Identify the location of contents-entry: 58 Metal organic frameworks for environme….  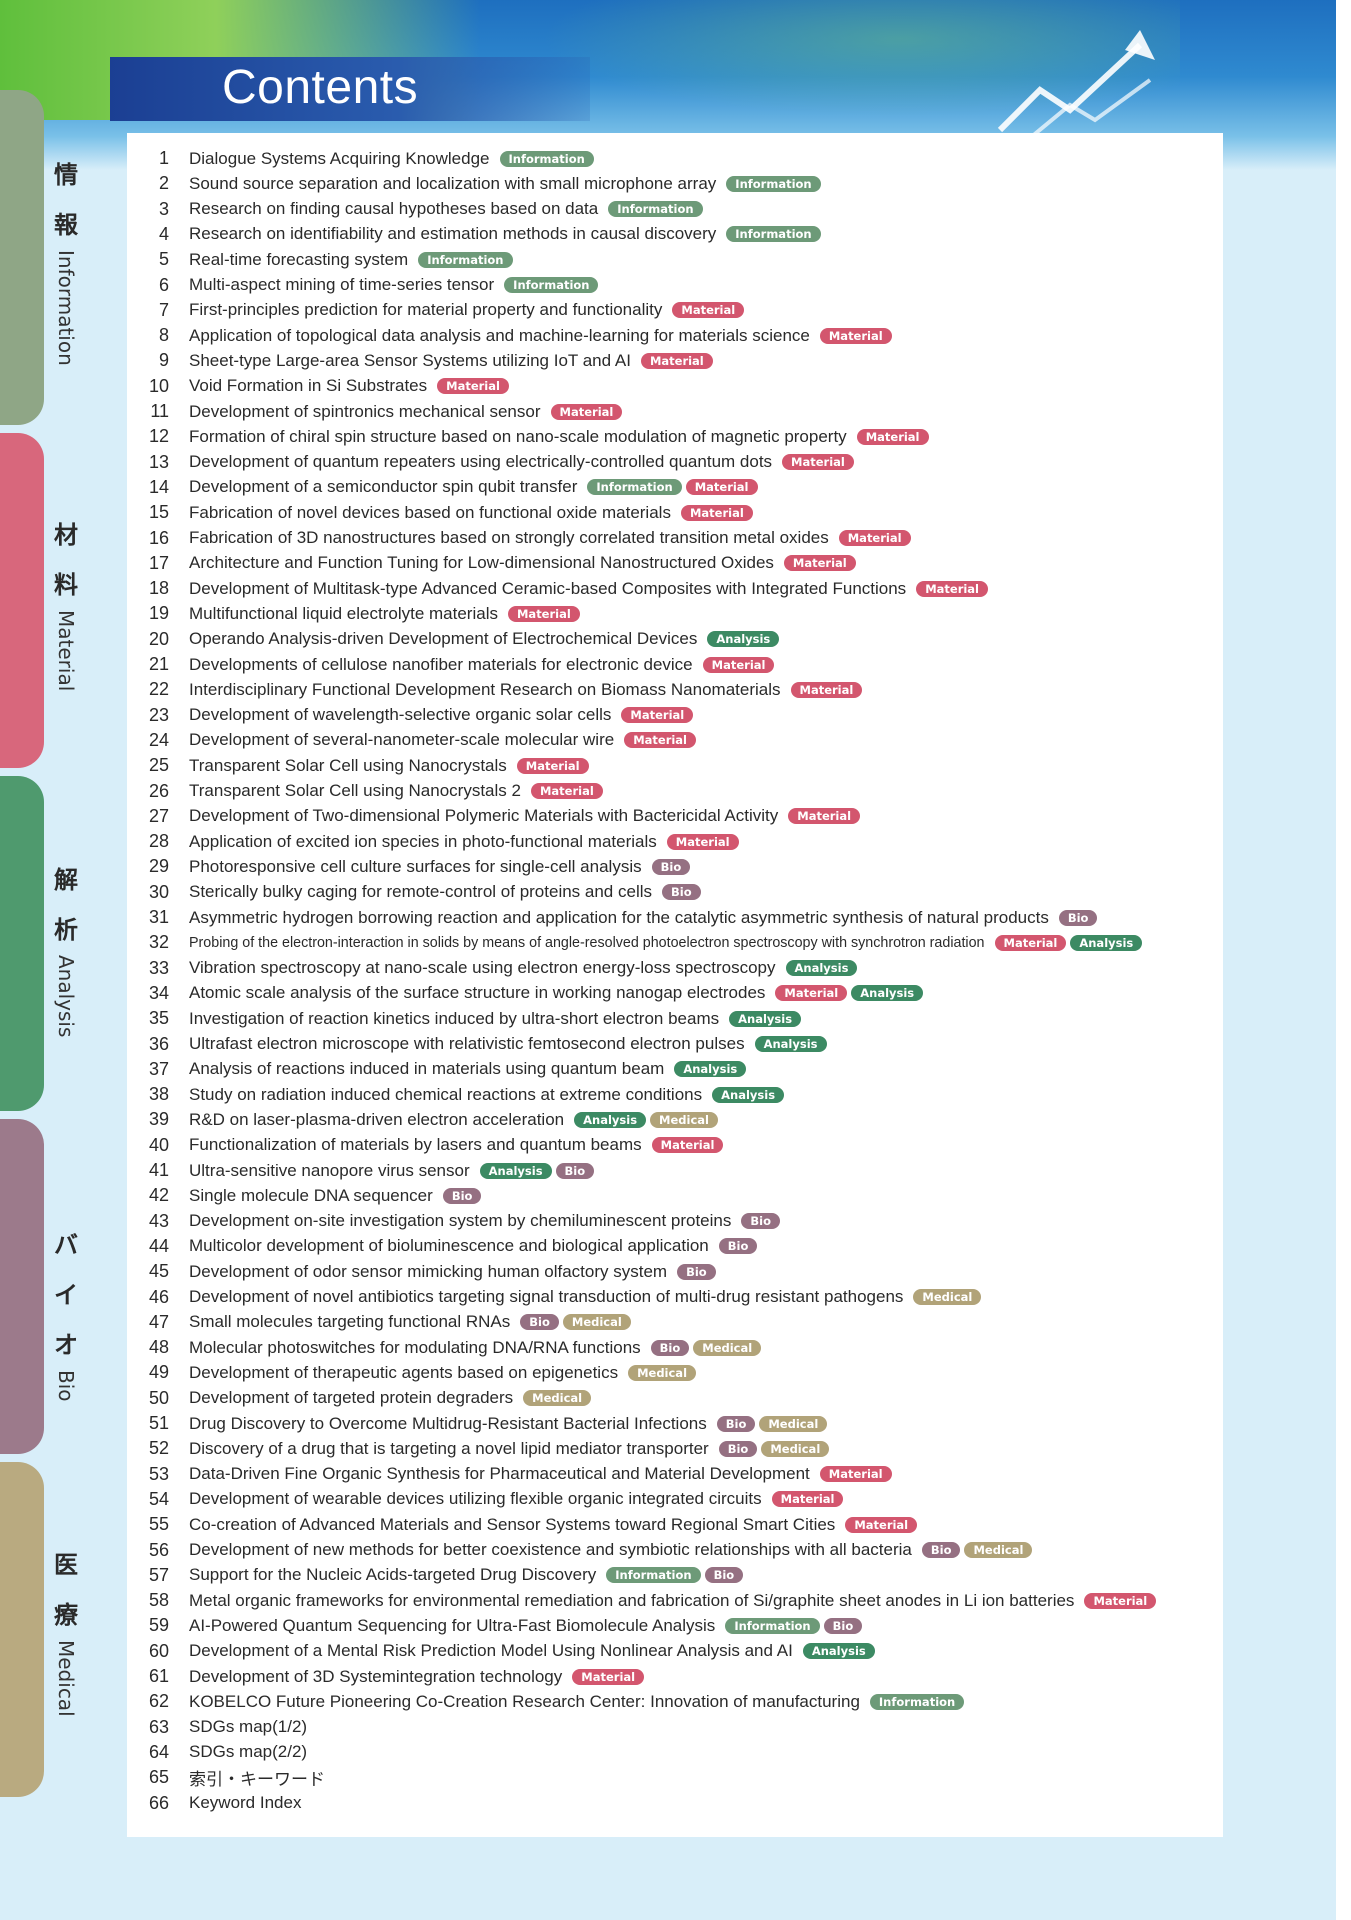
(651, 1600).